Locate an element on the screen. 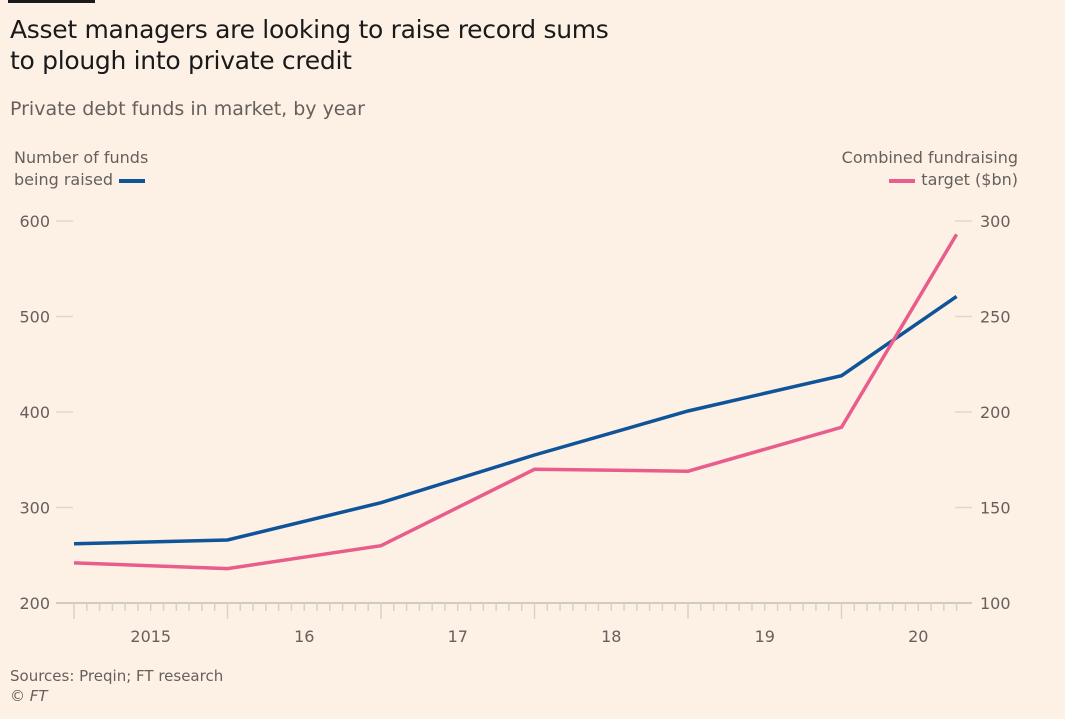 This screenshot has width=1065, height=719. right-axis-label: 200 is located at coordinates (995, 412).